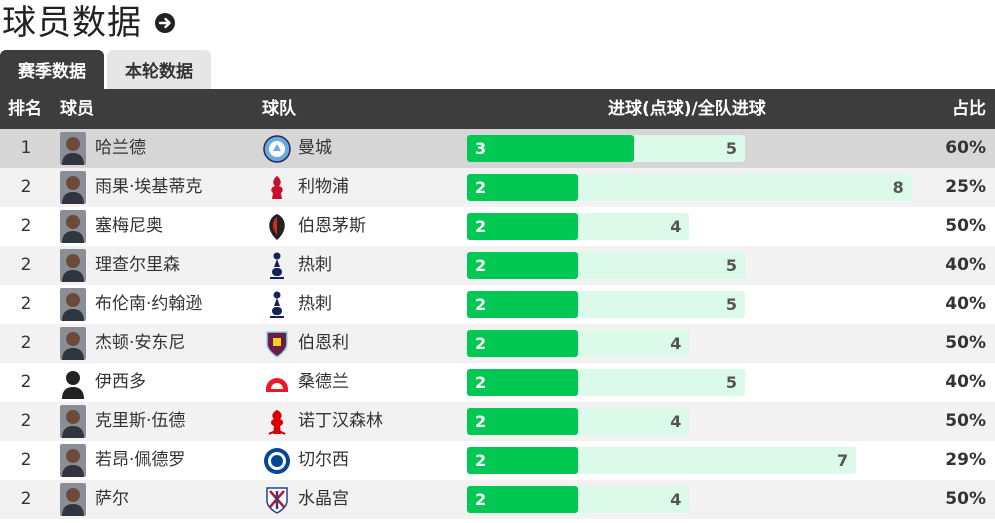 The image size is (995, 523). I want to click on tottenham-crest-icon, so click(277, 265).